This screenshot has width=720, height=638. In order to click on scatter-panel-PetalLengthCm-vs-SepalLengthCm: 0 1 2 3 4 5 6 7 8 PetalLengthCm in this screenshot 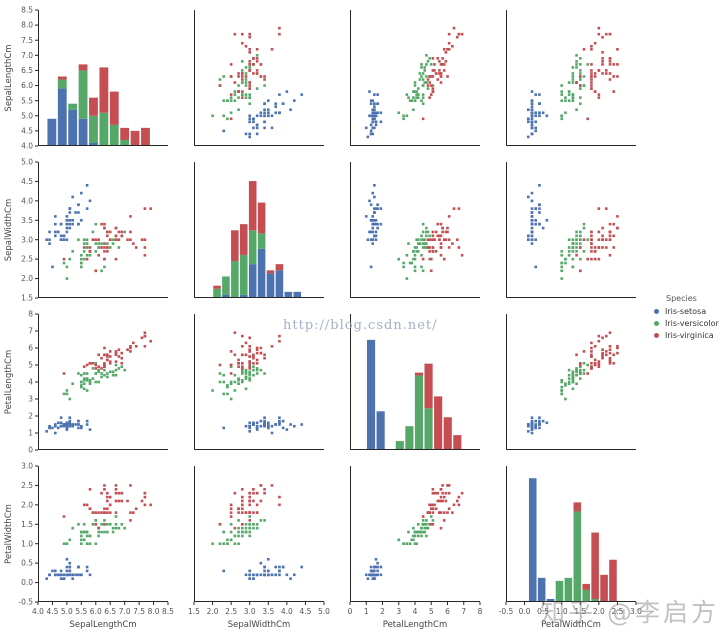, I will do `click(86, 382)`.